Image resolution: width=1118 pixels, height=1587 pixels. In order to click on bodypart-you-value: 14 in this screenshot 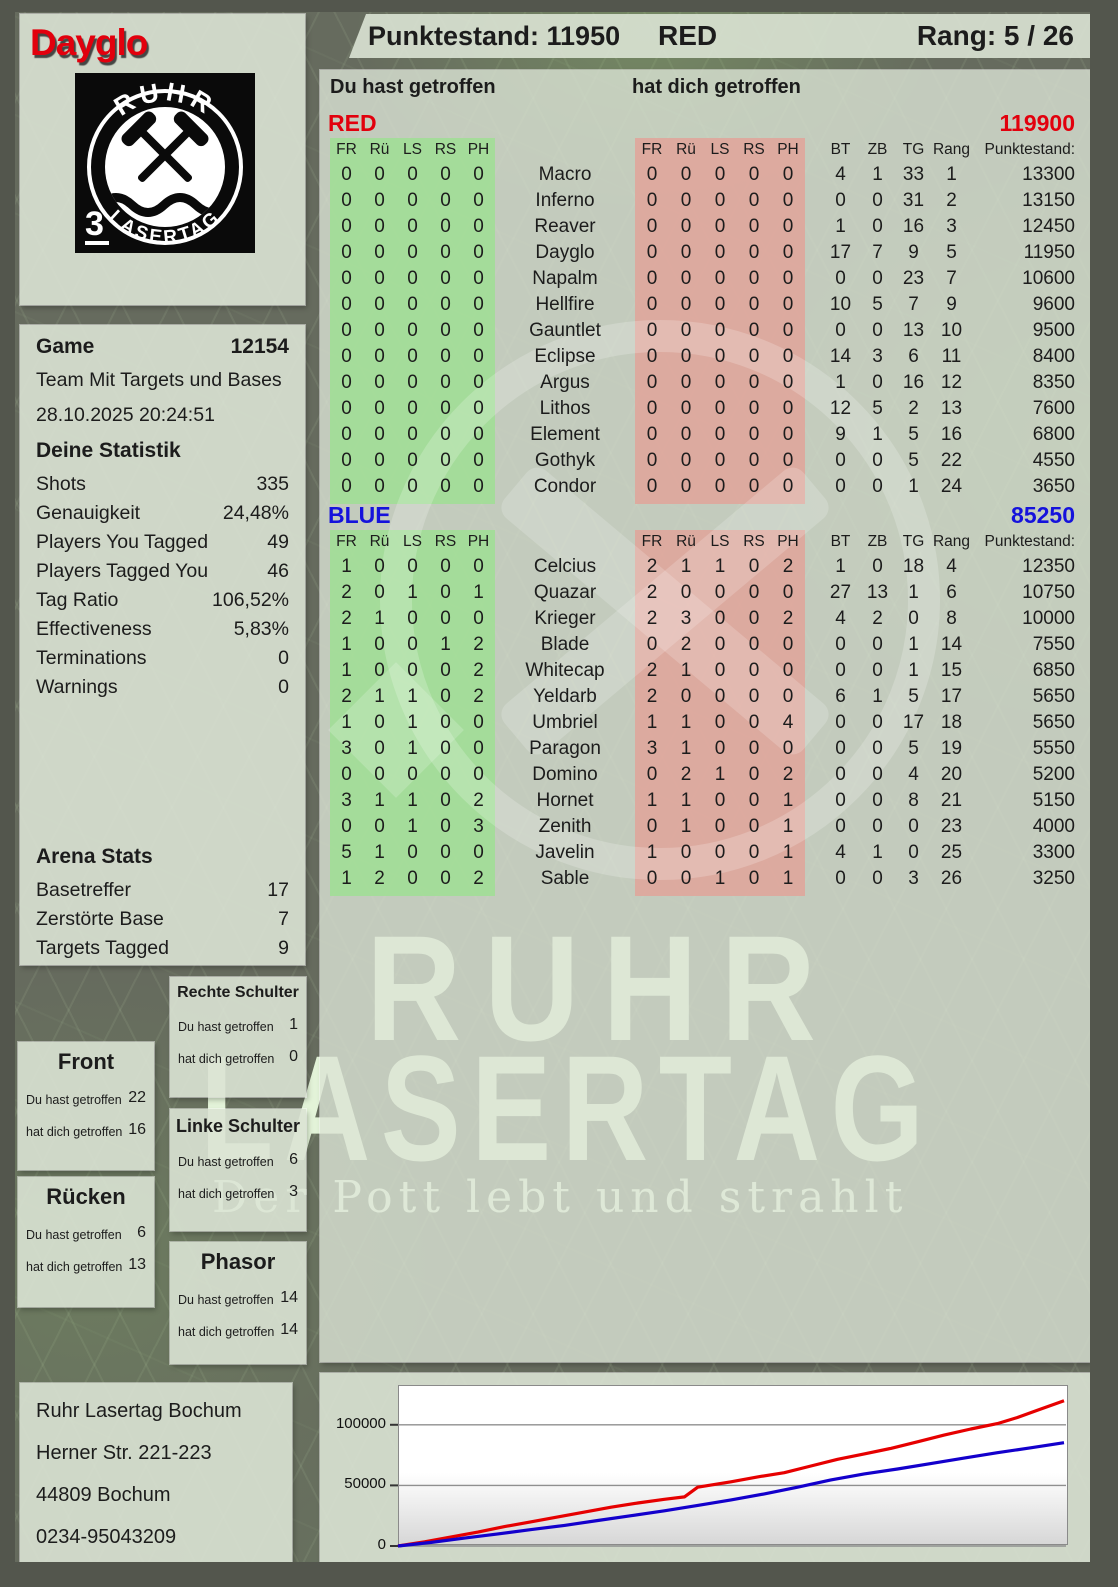, I will do `click(289, 1297)`.